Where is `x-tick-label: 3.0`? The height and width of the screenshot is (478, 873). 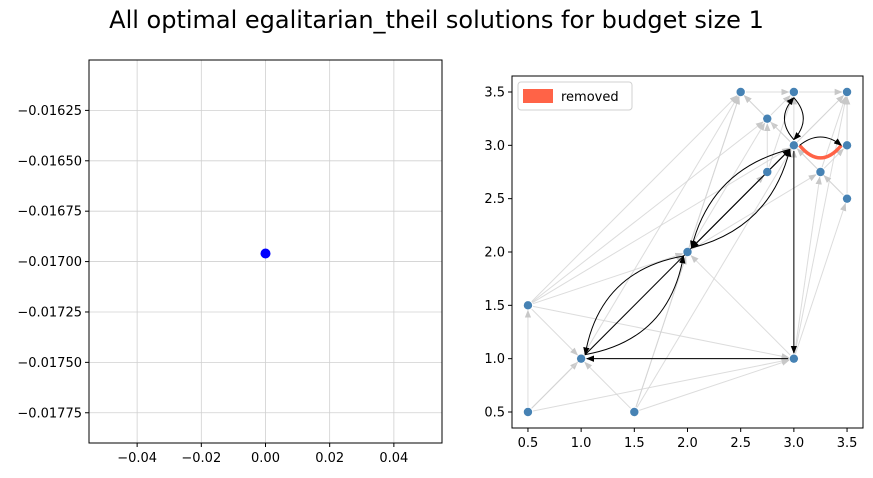 x-tick-label: 3.0 is located at coordinates (794, 443).